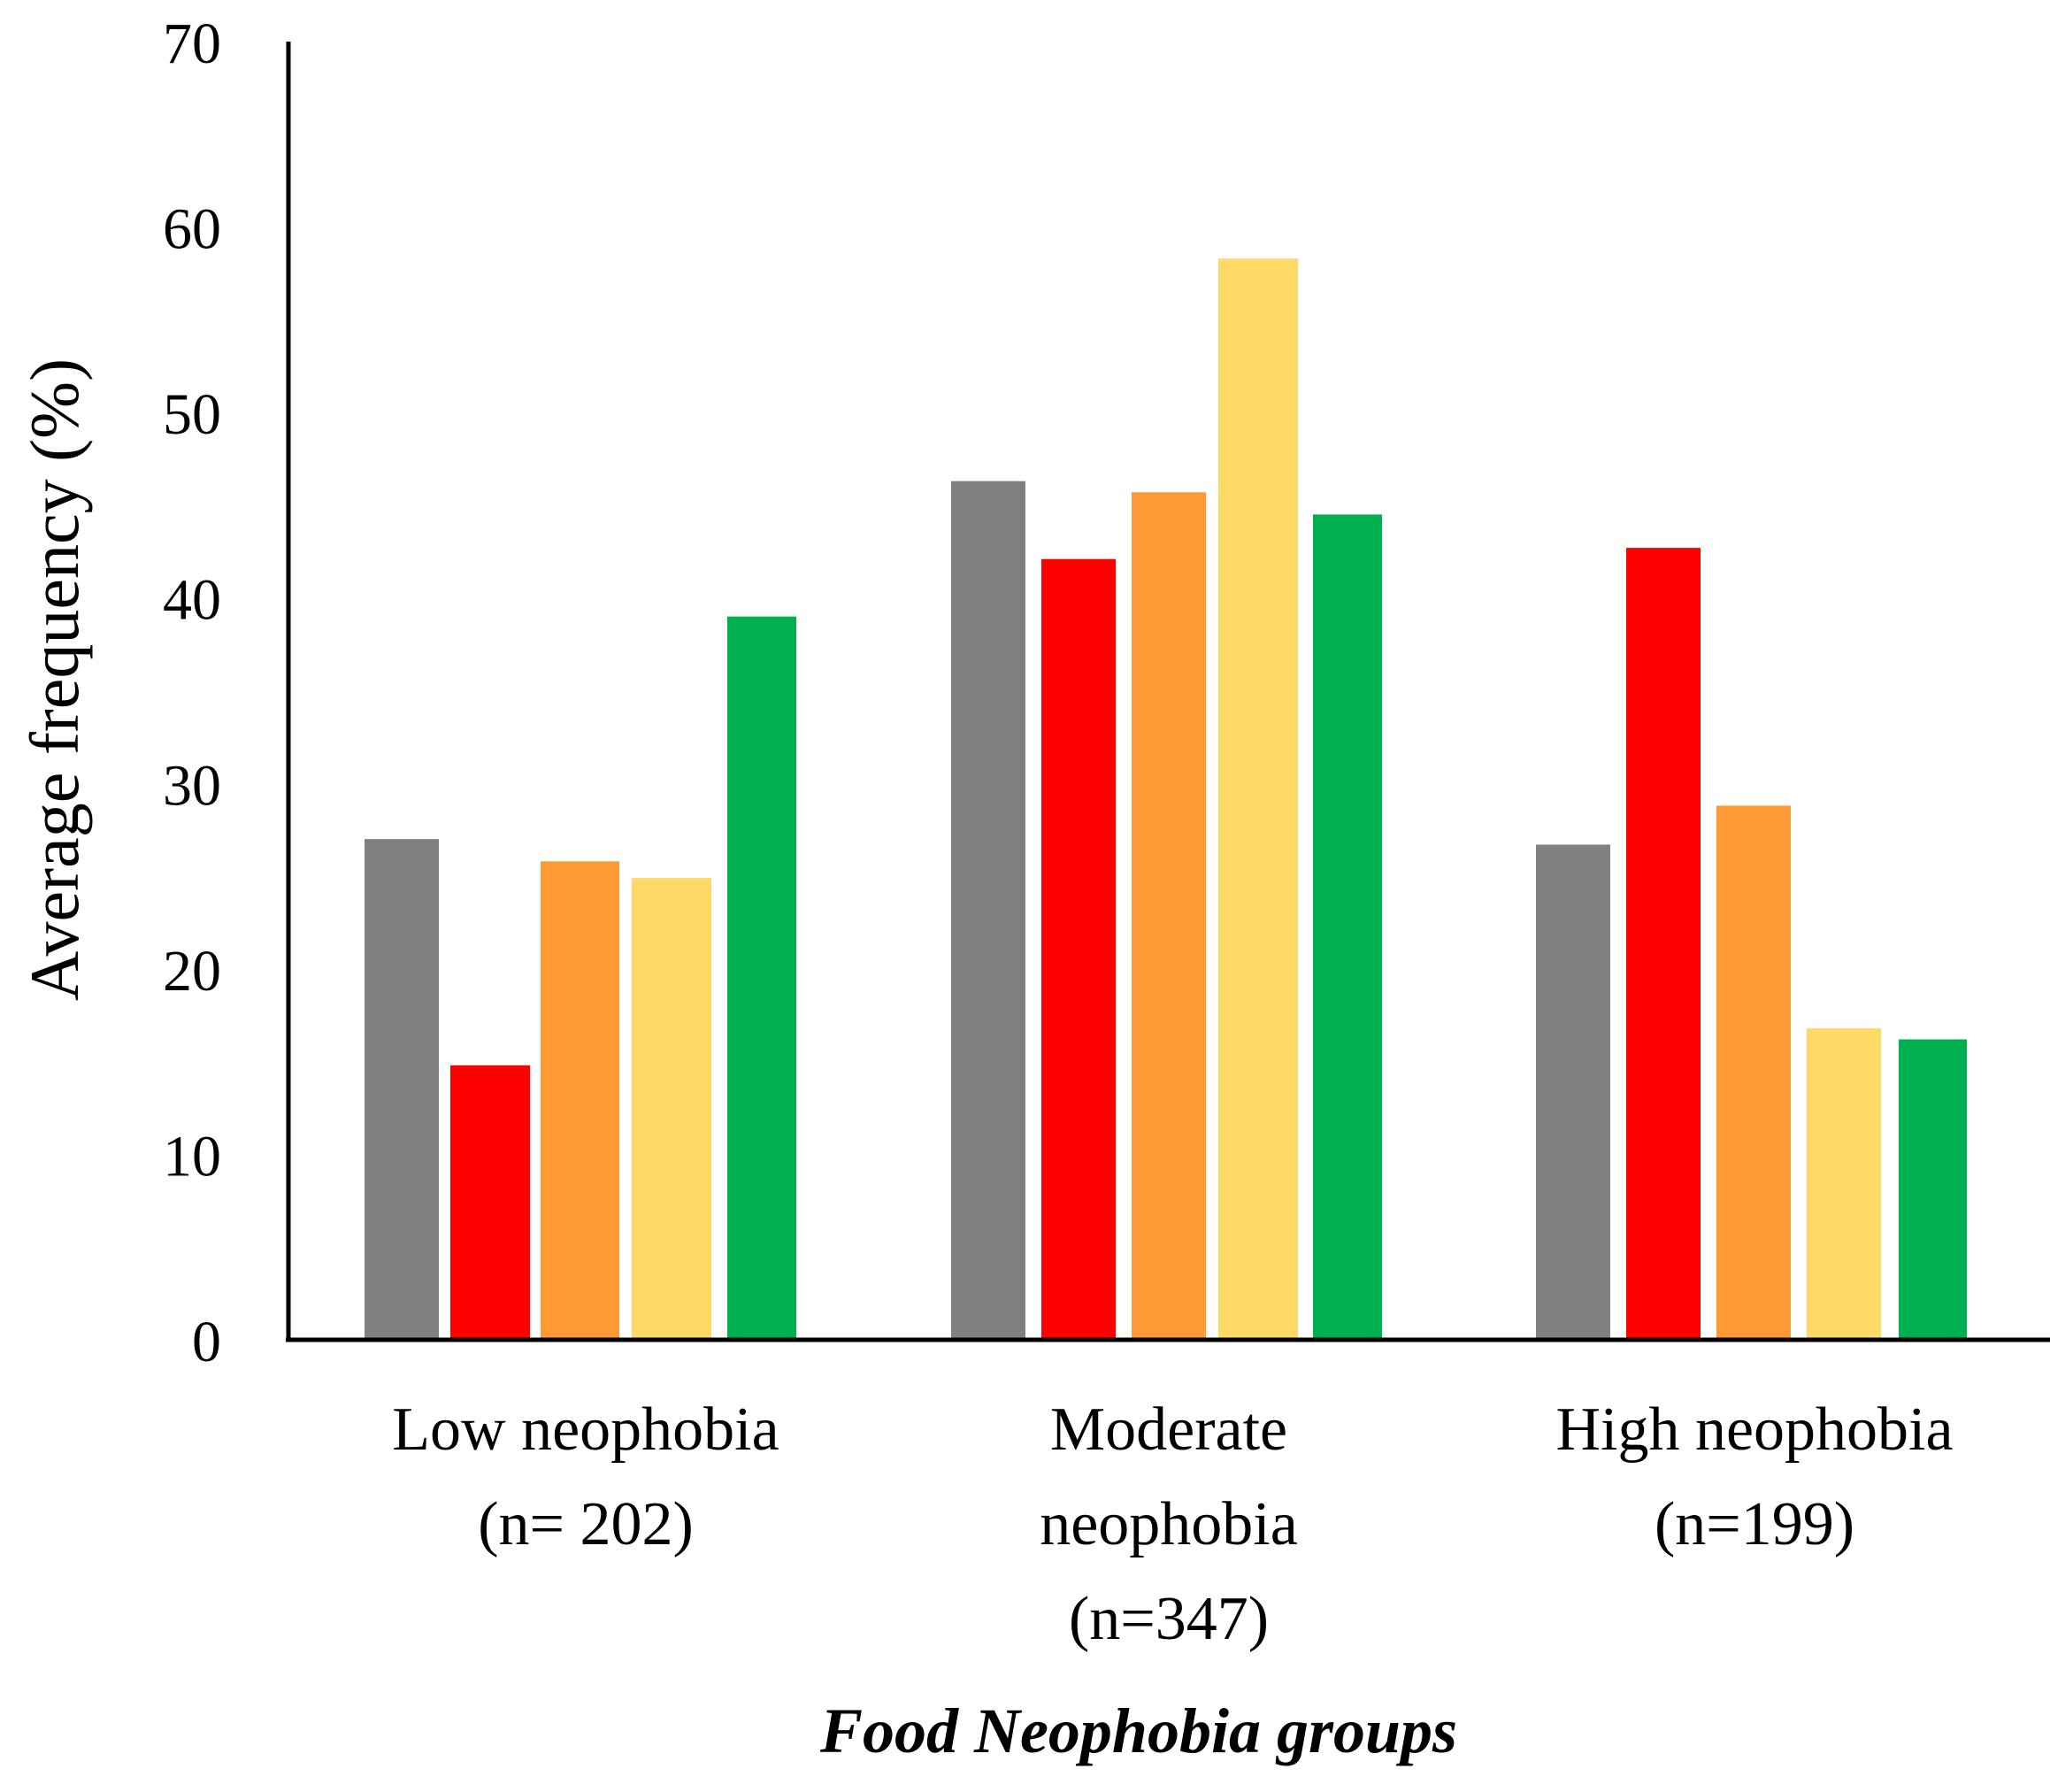  What do you see at coordinates (586, 1524) in the screenshot?
I see `category-label-line: (n= 202)` at bounding box center [586, 1524].